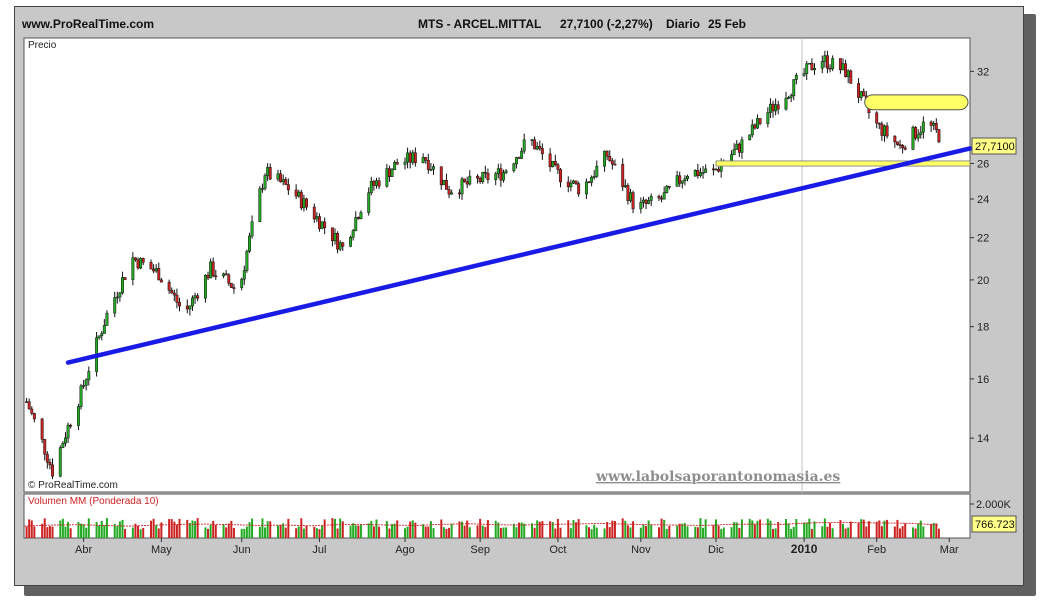 This screenshot has height=600, width=1040. I want to click on x-axis-label: Abr, so click(83, 550).